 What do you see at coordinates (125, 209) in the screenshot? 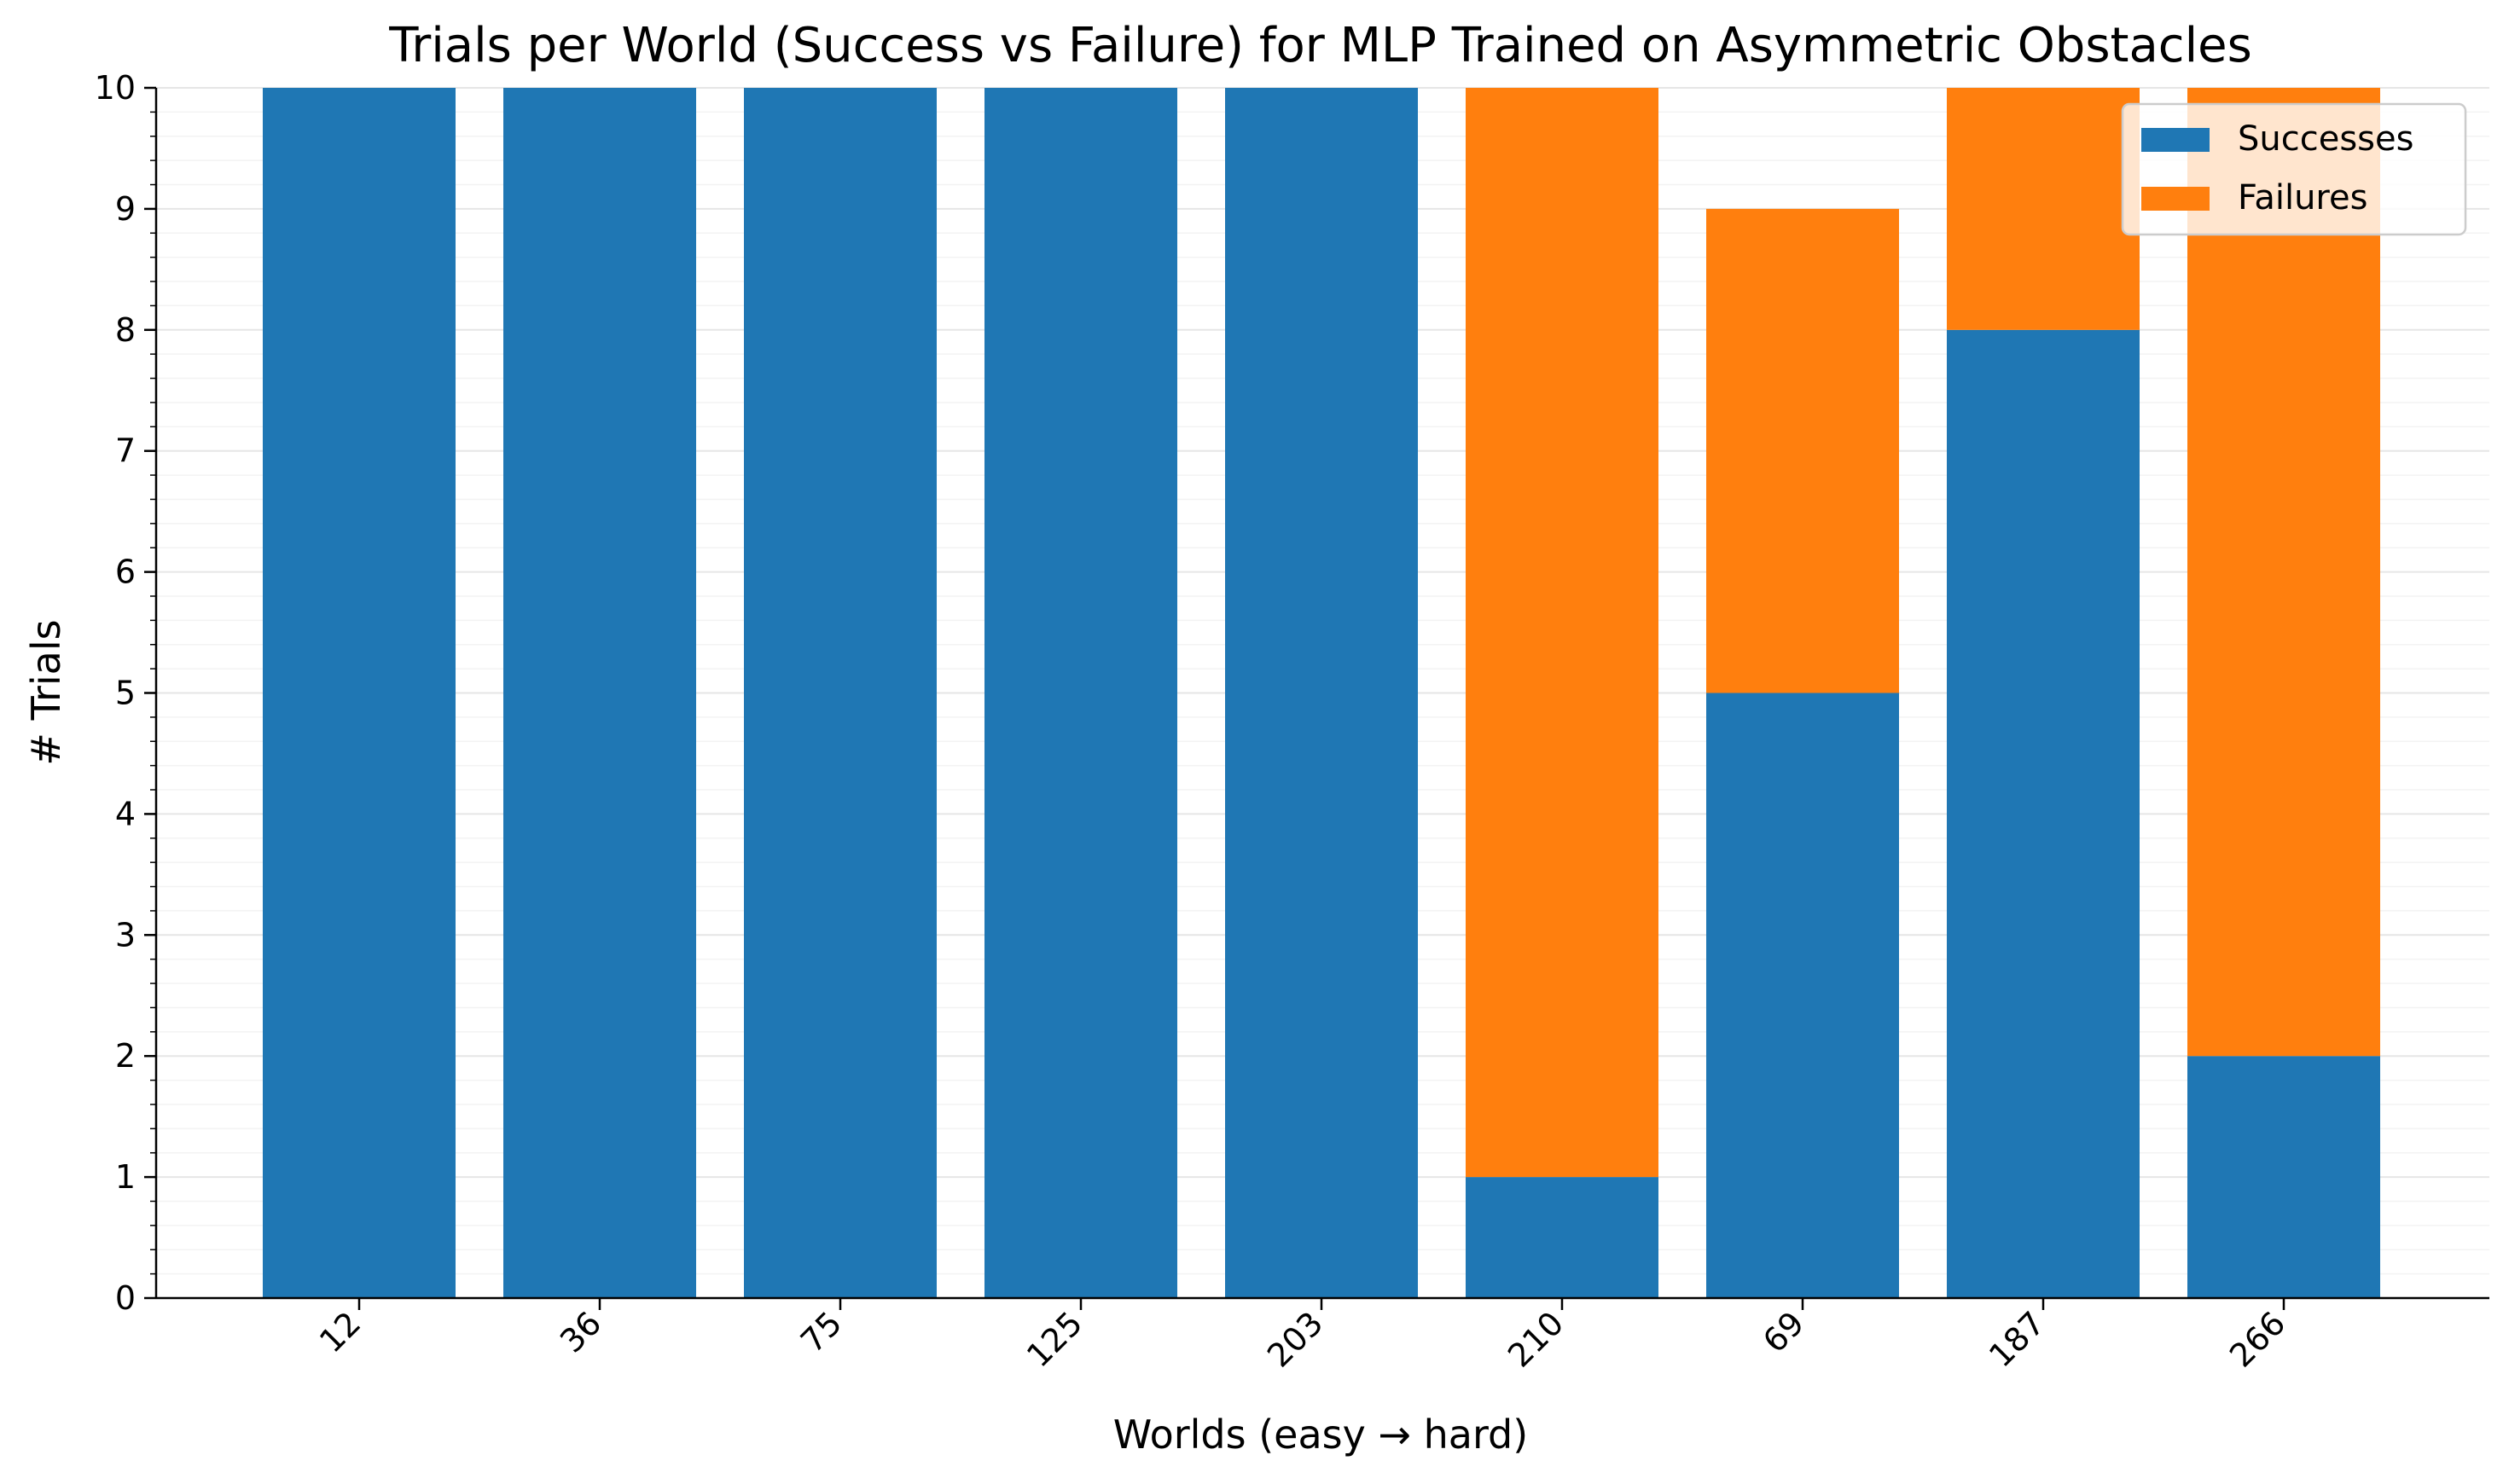
I see `y-tick-label: 9` at bounding box center [125, 209].